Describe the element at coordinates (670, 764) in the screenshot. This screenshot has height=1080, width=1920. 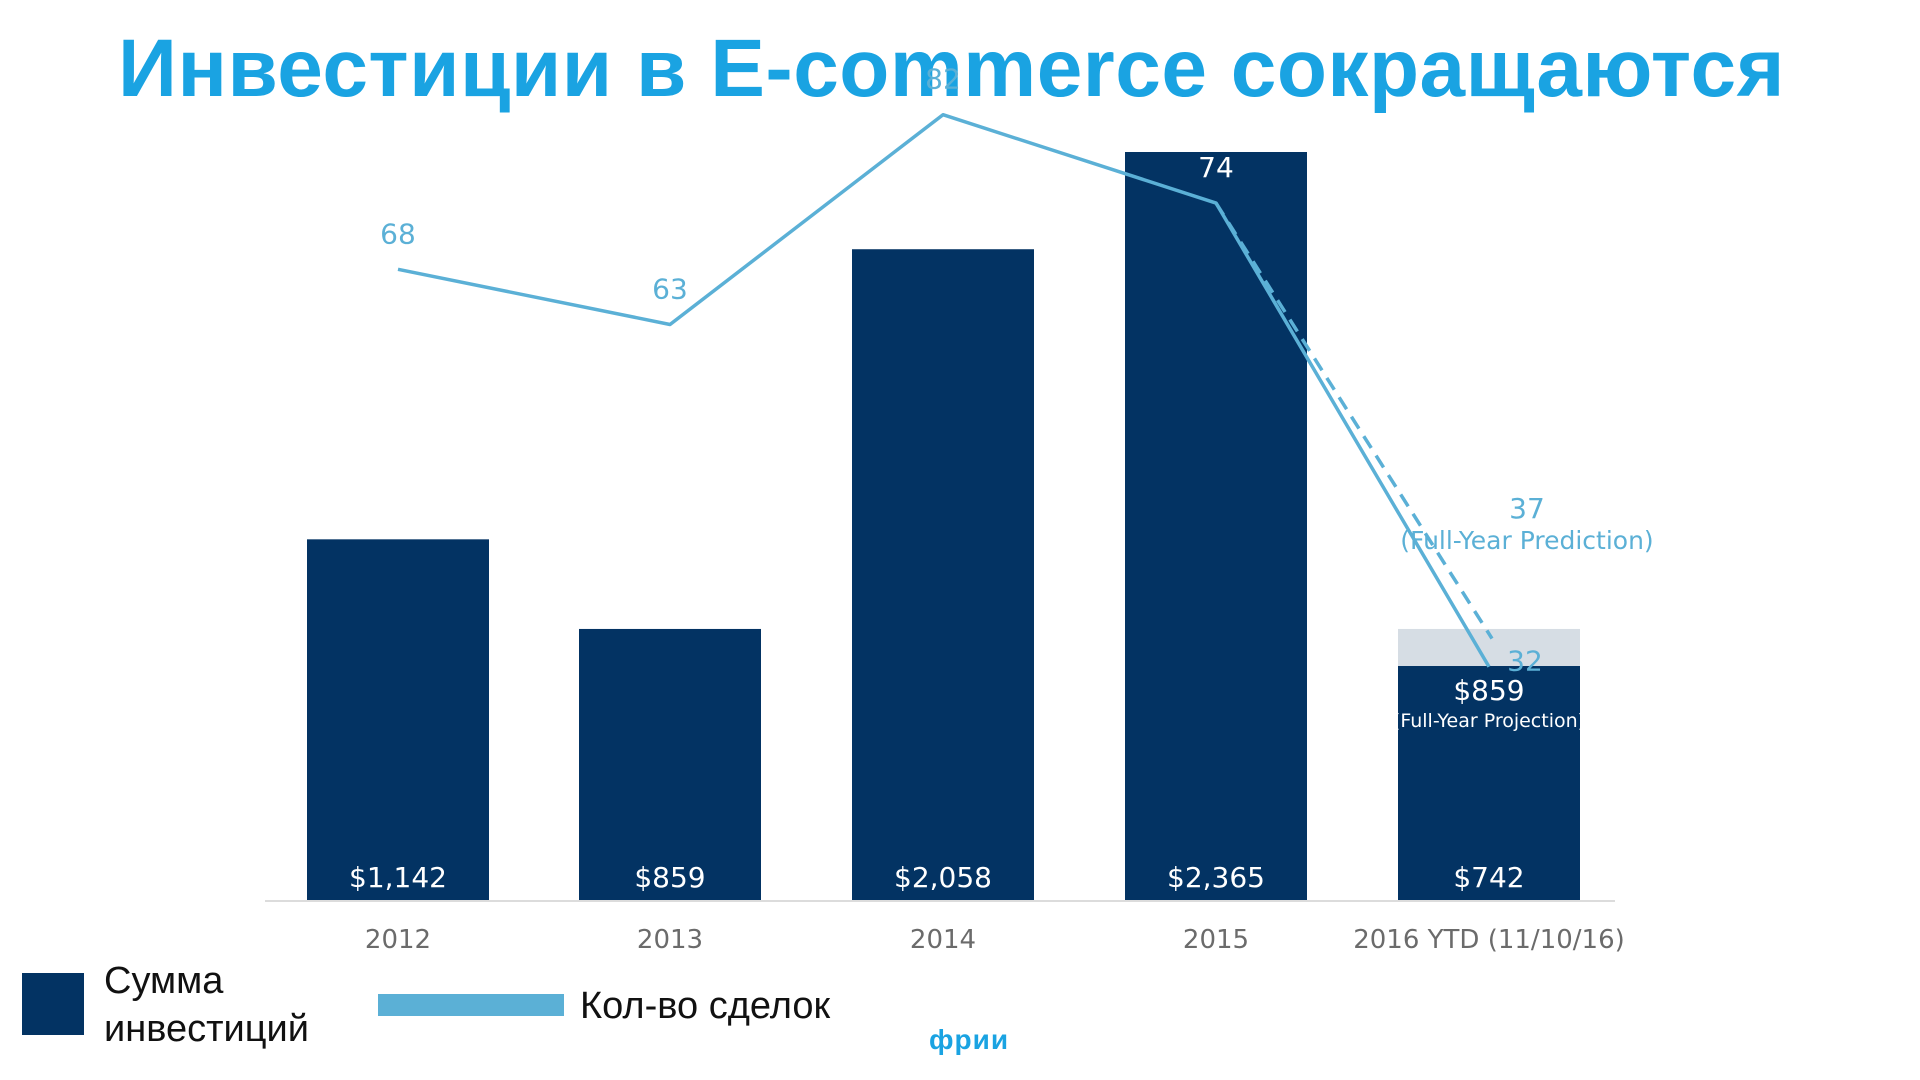
I see `bar-2013` at that location.